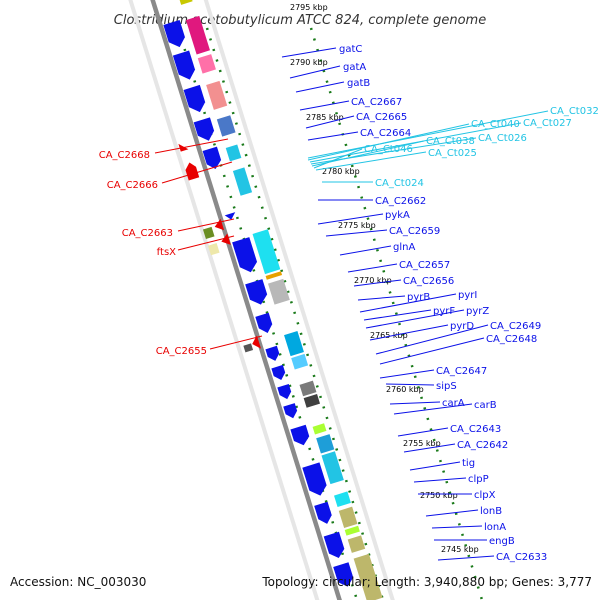 The width and height of the screenshot is (600, 600). What do you see at coordinates (491, 511) in the screenshot?
I see `gene-label: lonB` at bounding box center [491, 511].